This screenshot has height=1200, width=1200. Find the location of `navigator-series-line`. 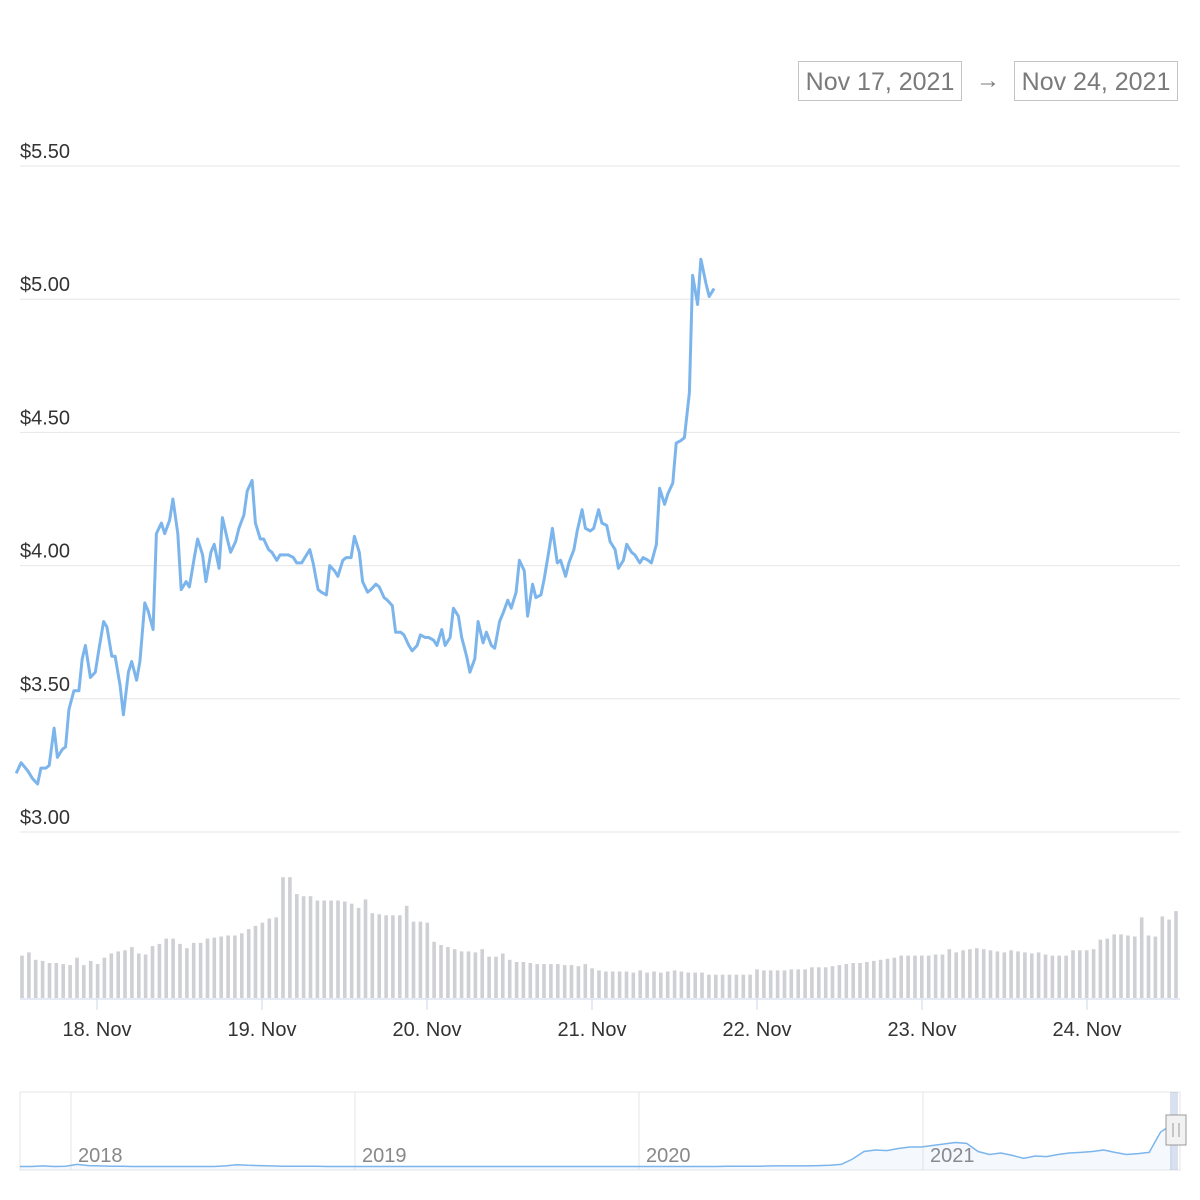

navigator-series-line is located at coordinates (596, 1145).